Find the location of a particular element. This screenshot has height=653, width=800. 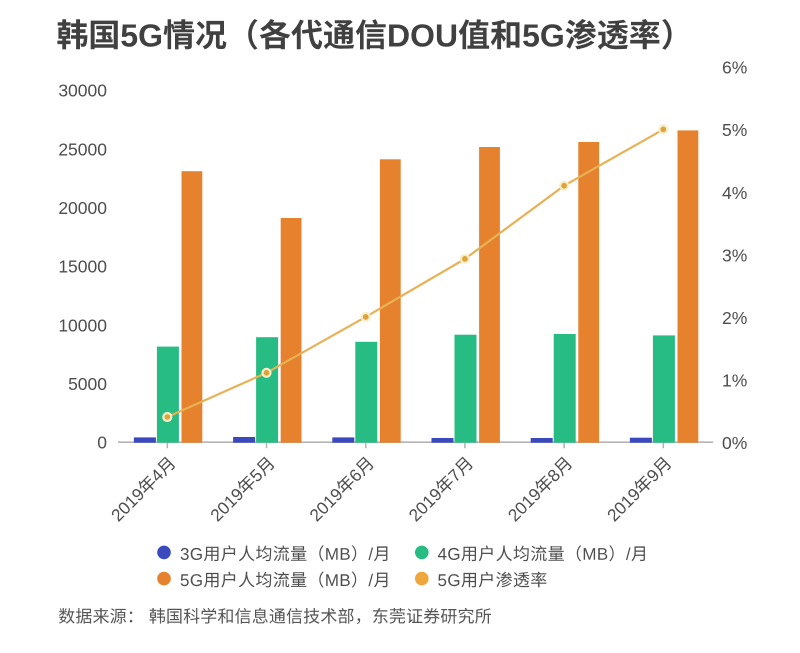

svg-text: 3% is located at coordinates (734, 255).